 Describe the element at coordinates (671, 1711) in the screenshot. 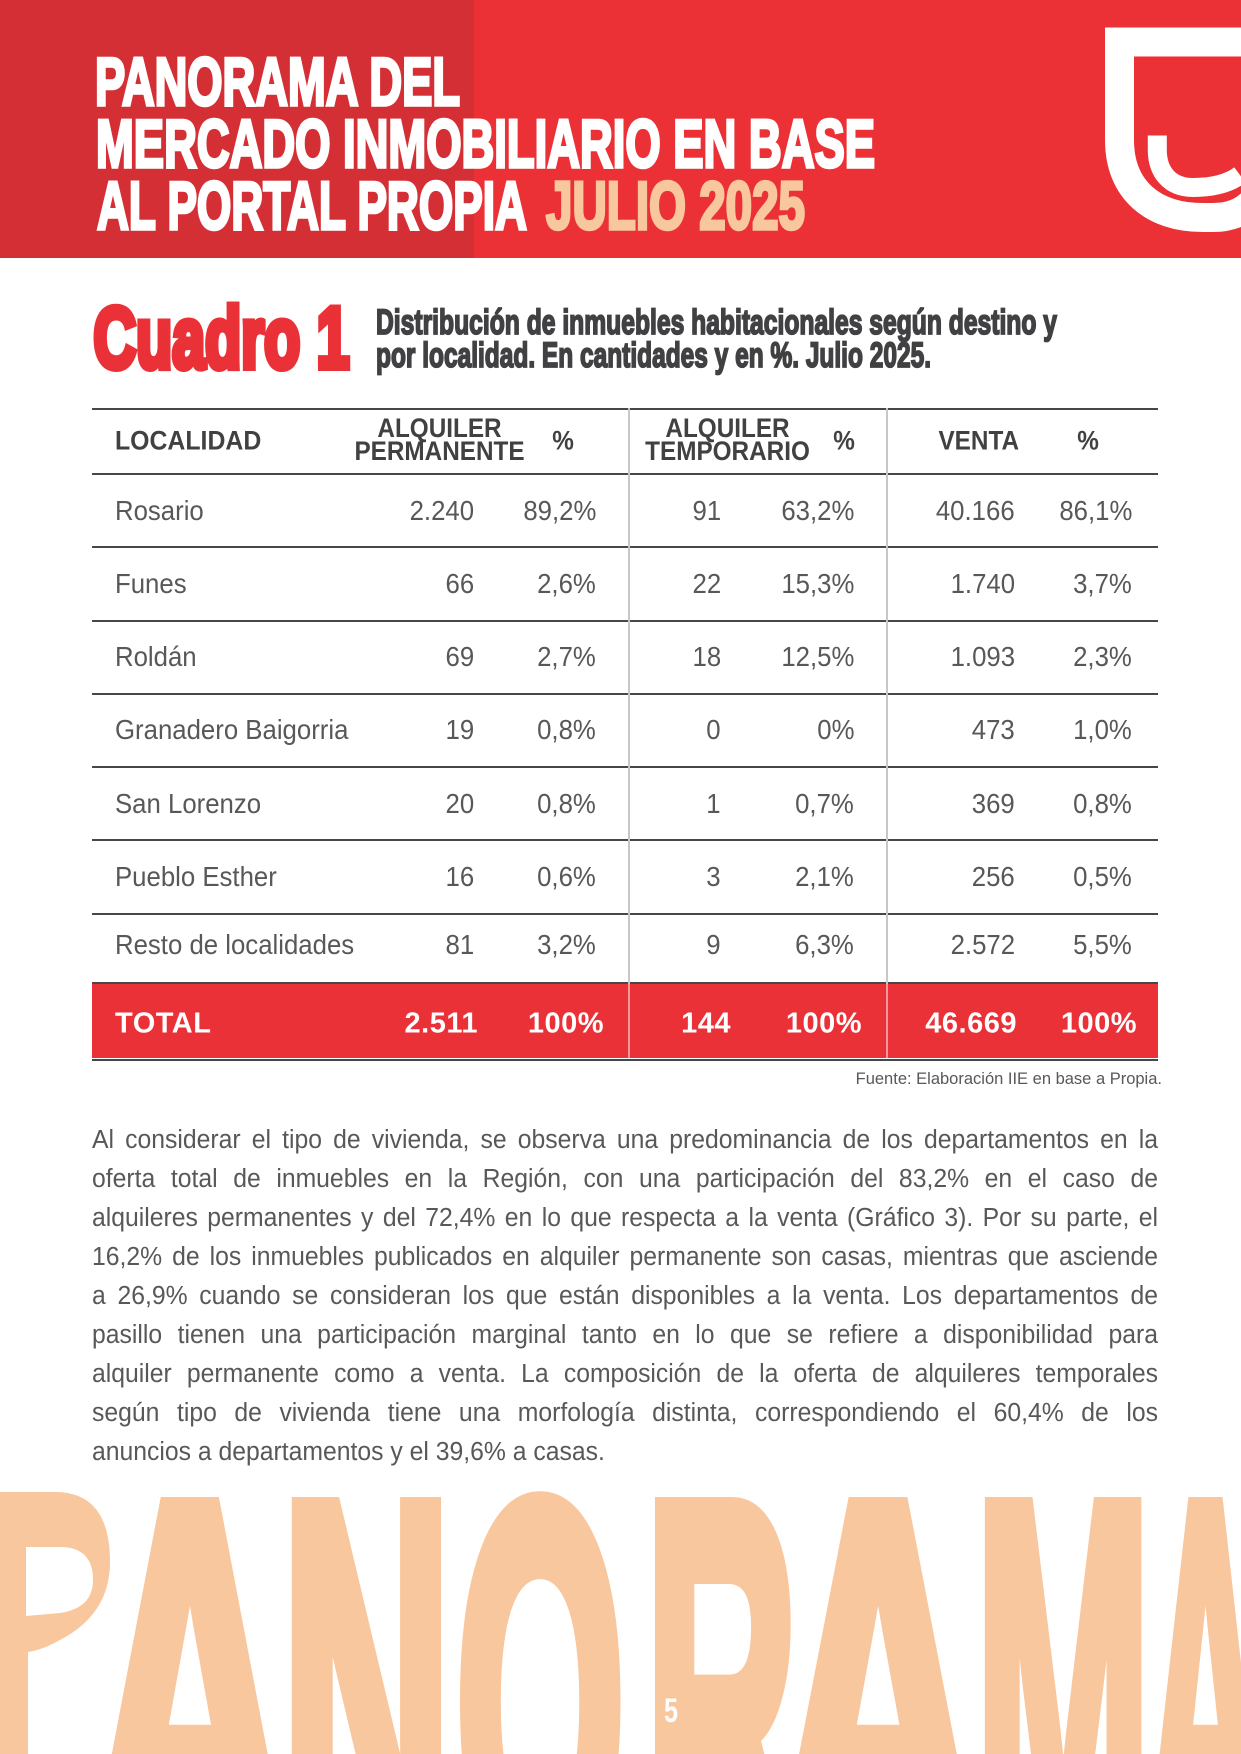

I see `svg-text: 5` at that location.